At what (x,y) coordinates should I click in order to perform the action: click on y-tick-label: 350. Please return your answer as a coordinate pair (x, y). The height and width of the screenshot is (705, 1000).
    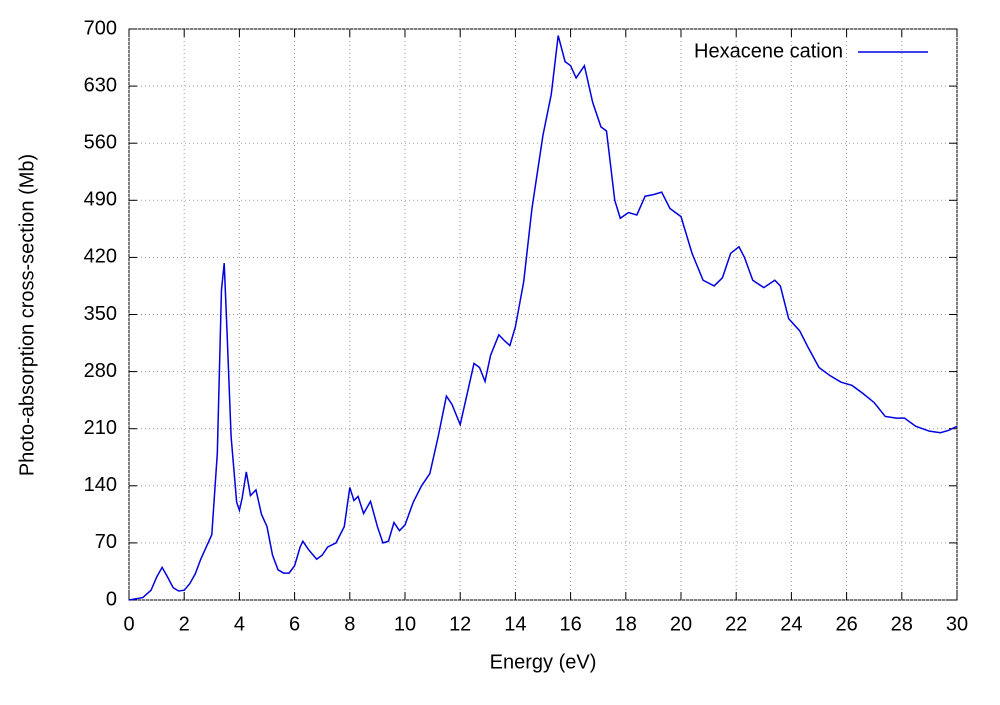
    Looking at the image, I should click on (100, 314).